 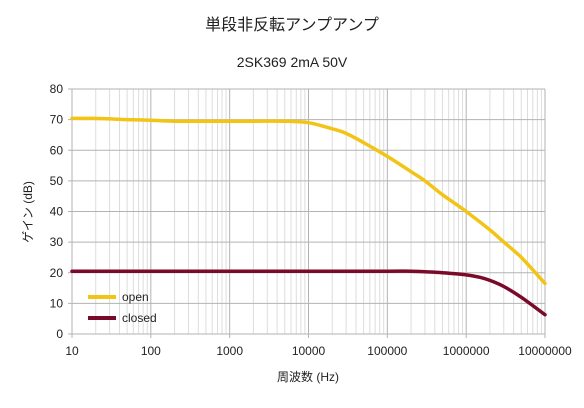 I want to click on x-tick-label: 100, so click(x=151, y=351).